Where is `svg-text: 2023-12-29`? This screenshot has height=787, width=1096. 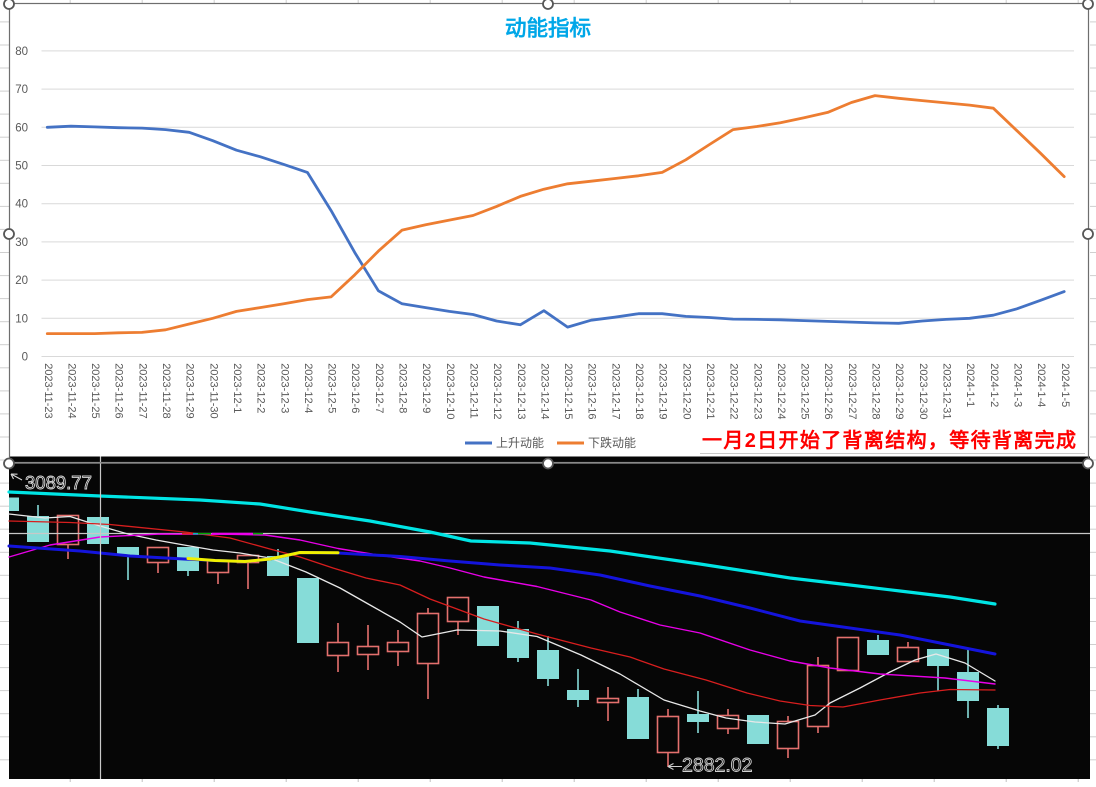
svg-text: 2023-12-29 is located at coordinates (899, 391).